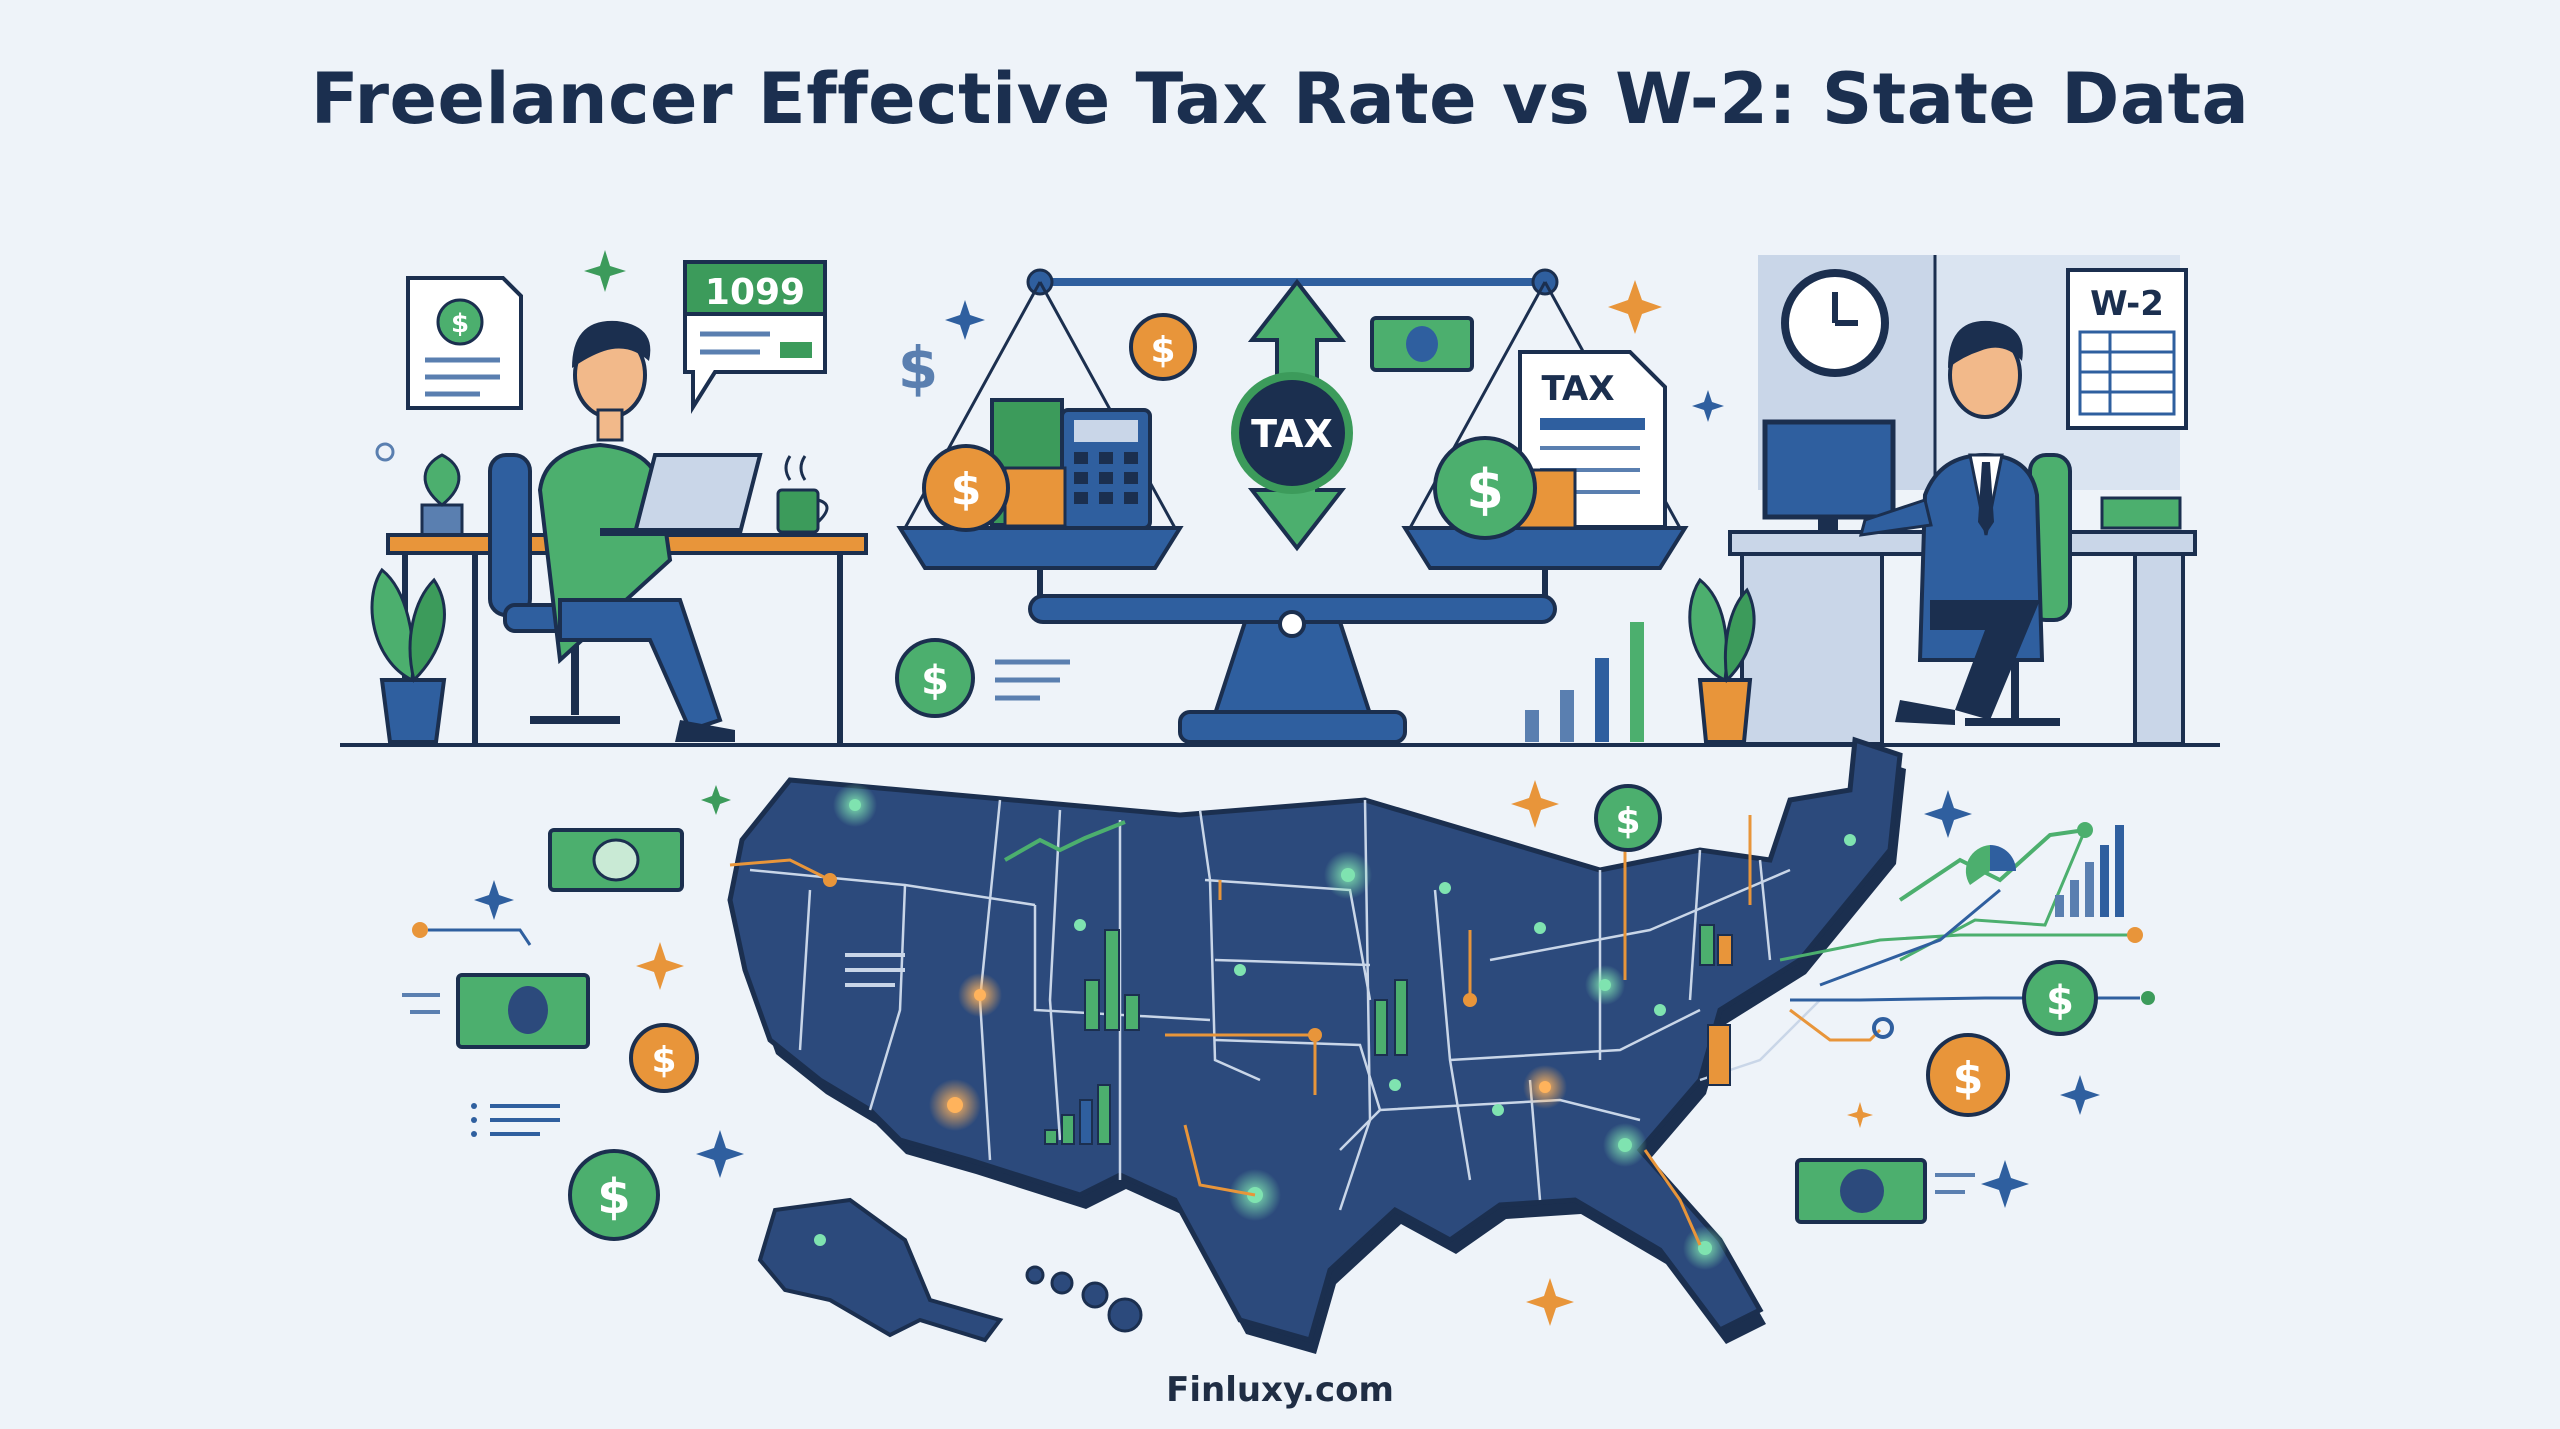  I want to click on map-coin-dollar-green-right: $, so click(2060, 1001).